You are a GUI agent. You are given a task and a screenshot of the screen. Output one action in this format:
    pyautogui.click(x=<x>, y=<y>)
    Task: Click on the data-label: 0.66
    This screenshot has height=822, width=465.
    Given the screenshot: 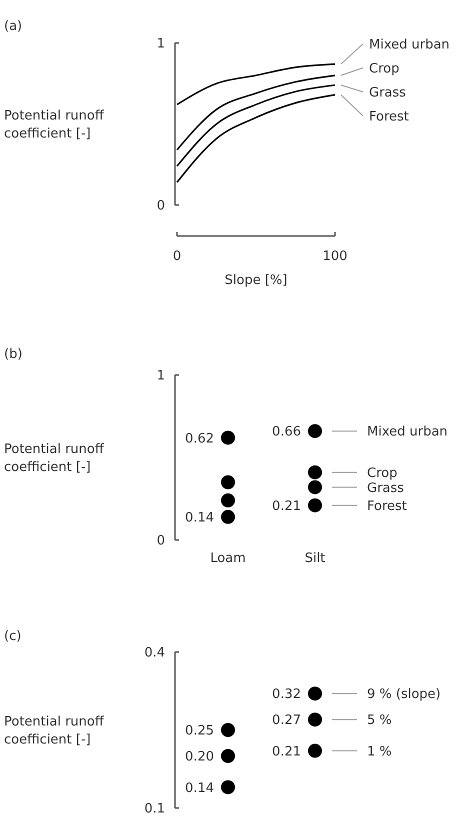 What is the action you would take?
    pyautogui.click(x=286, y=432)
    